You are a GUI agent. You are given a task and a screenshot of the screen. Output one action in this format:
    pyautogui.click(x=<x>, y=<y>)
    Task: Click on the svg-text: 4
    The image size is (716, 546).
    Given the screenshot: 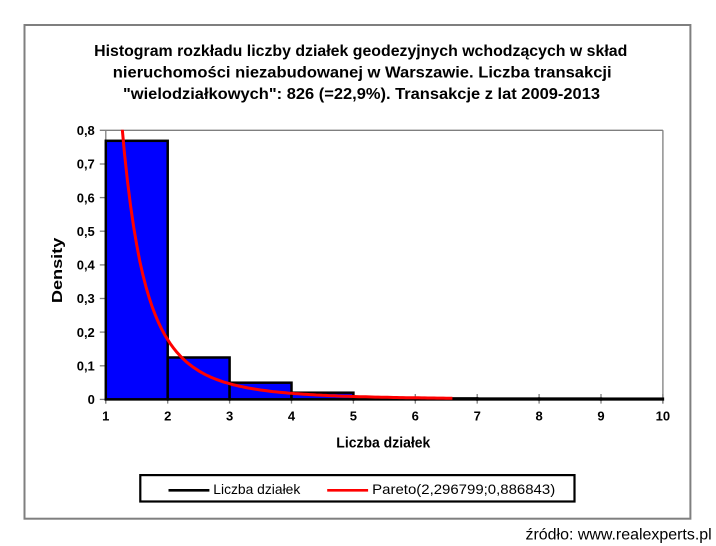 What is the action you would take?
    pyautogui.click(x=292, y=416)
    